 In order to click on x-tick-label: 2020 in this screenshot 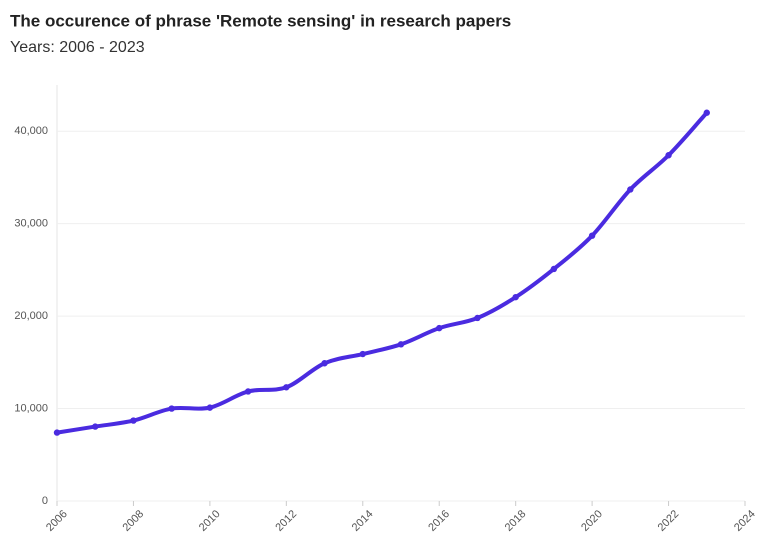, I will do `click(592, 521)`.